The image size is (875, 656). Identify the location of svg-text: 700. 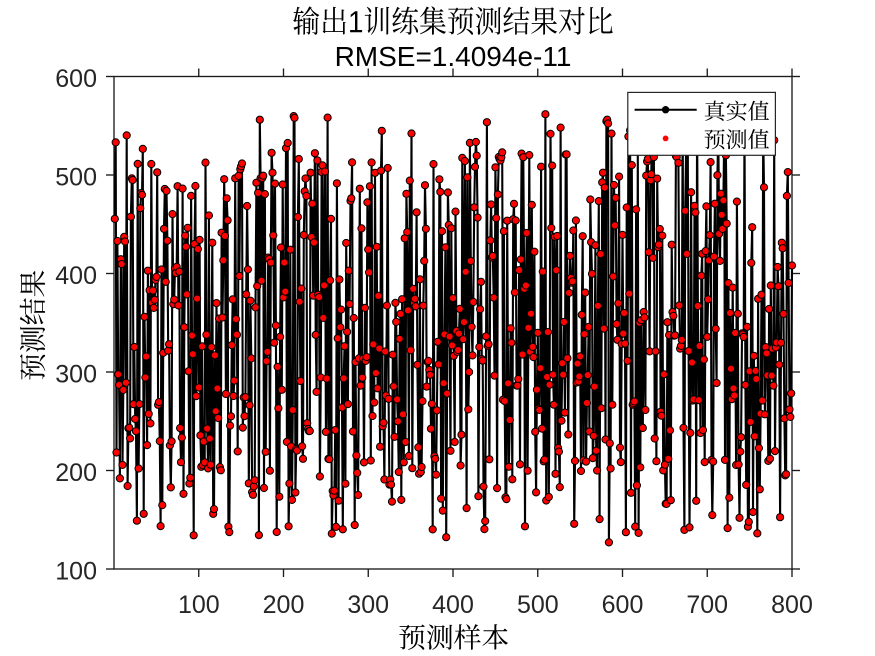
(707, 605).